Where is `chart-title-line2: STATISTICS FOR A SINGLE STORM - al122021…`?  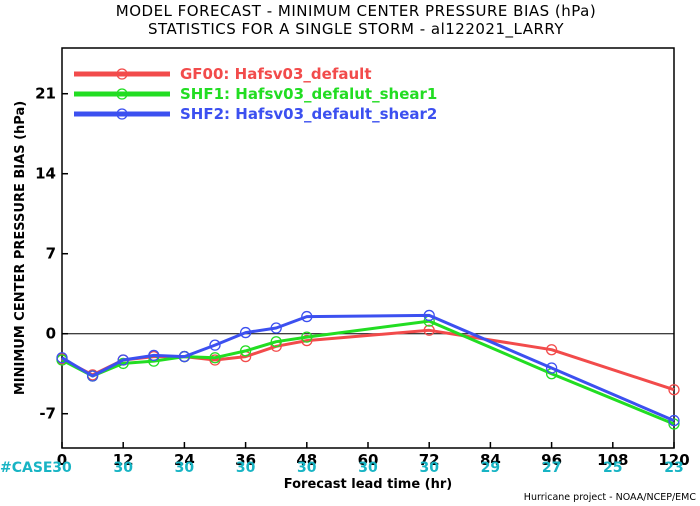 chart-title-line2: STATISTICS FOR A SINGLE STORM - al122021… is located at coordinates (356, 29).